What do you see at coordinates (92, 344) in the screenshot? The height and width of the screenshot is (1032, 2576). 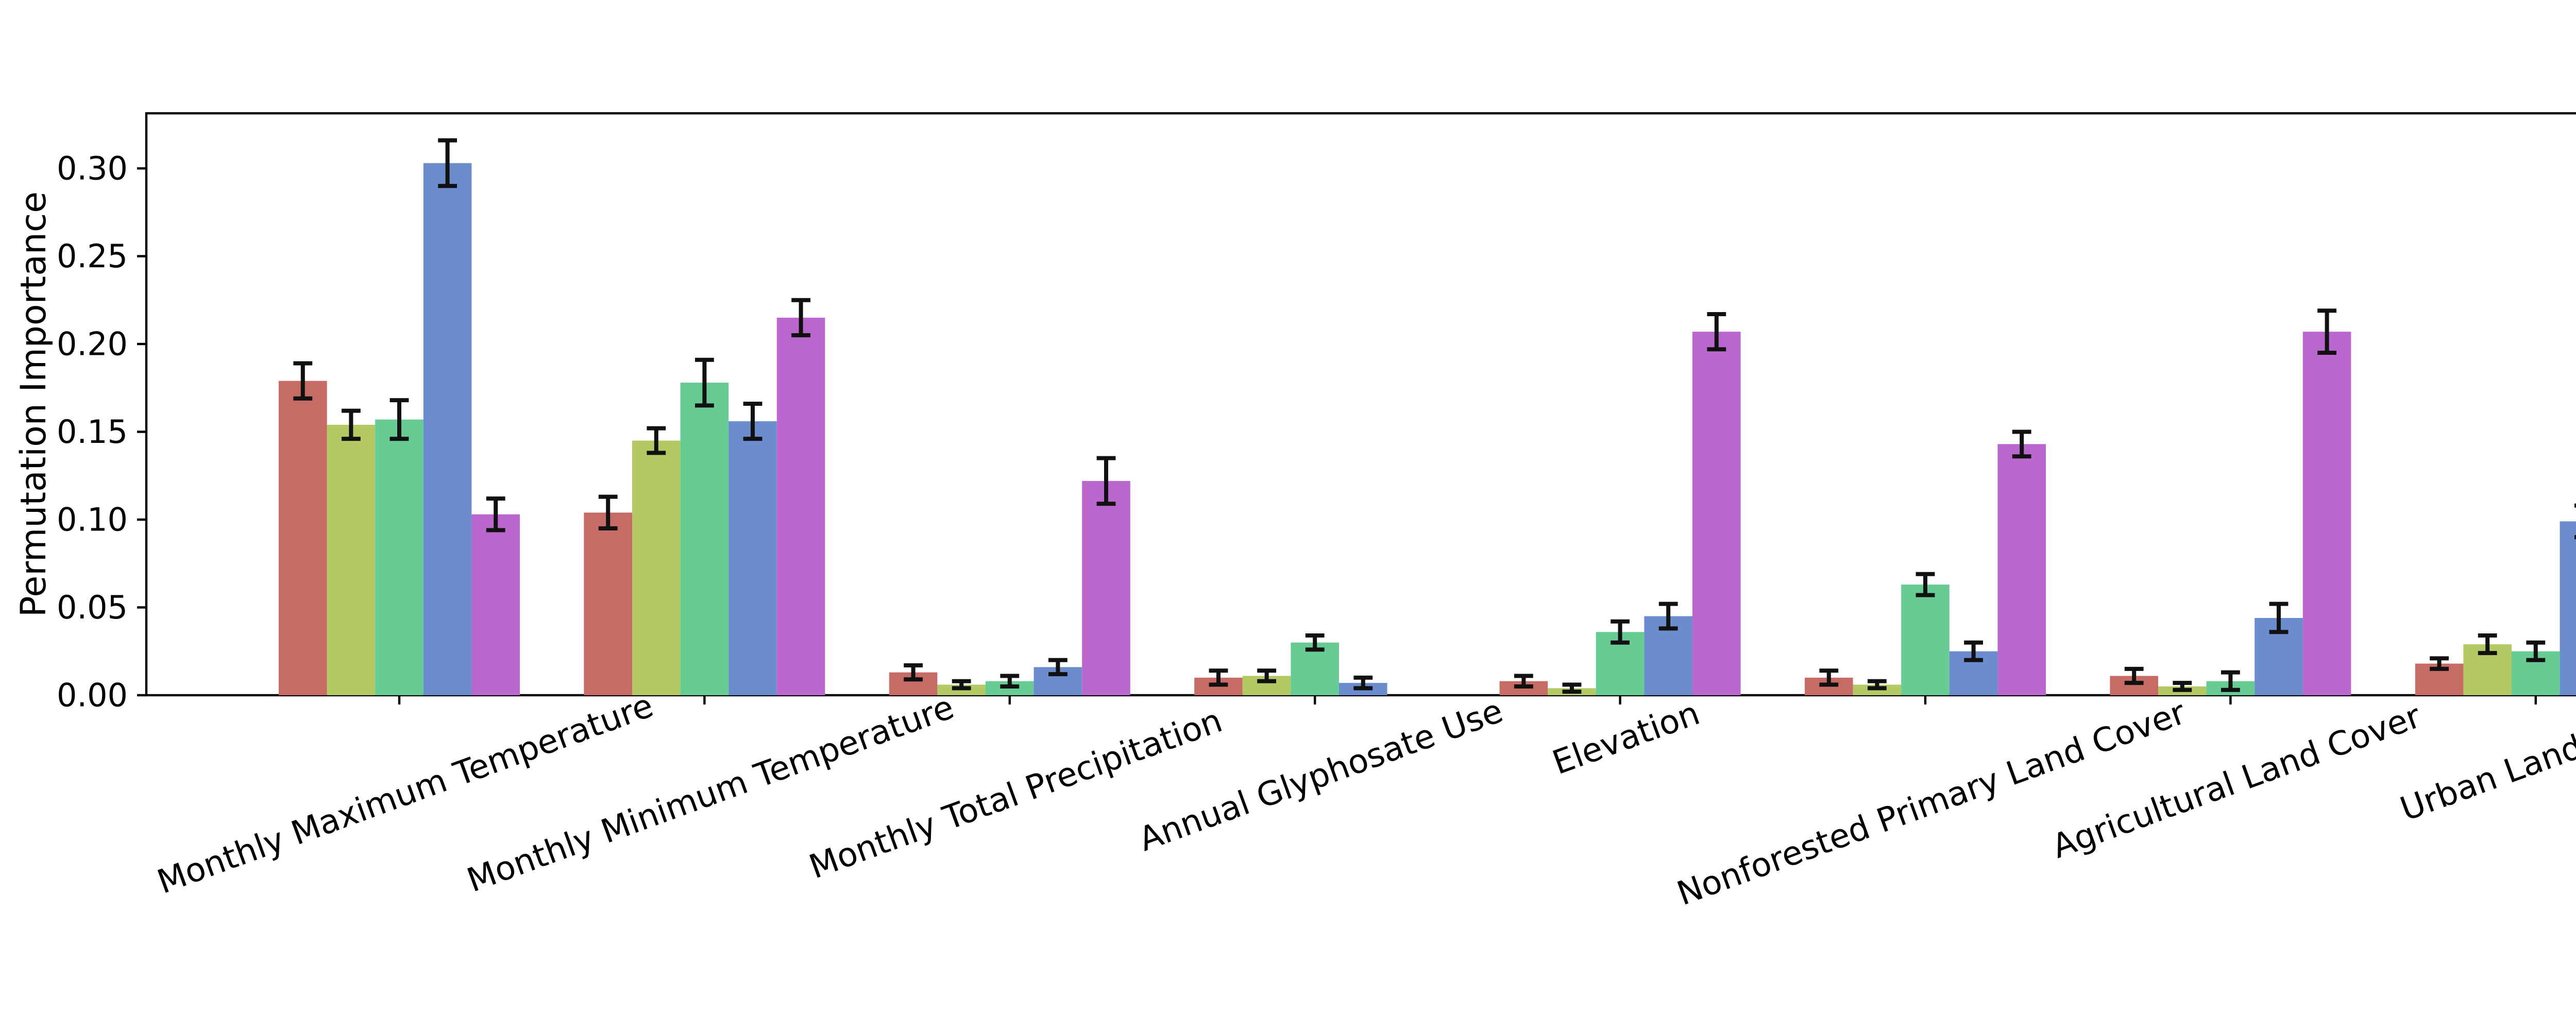 I see `y-tick-label: 0.20` at bounding box center [92, 344].